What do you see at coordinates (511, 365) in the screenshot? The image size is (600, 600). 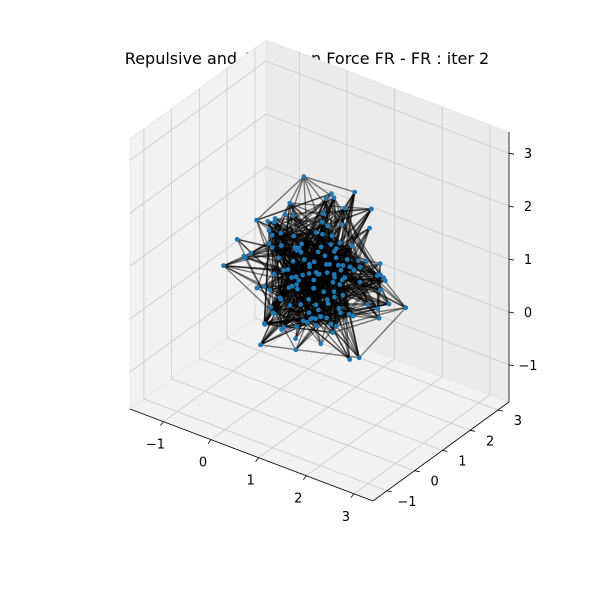 I see `z-tick-mark` at bounding box center [511, 365].